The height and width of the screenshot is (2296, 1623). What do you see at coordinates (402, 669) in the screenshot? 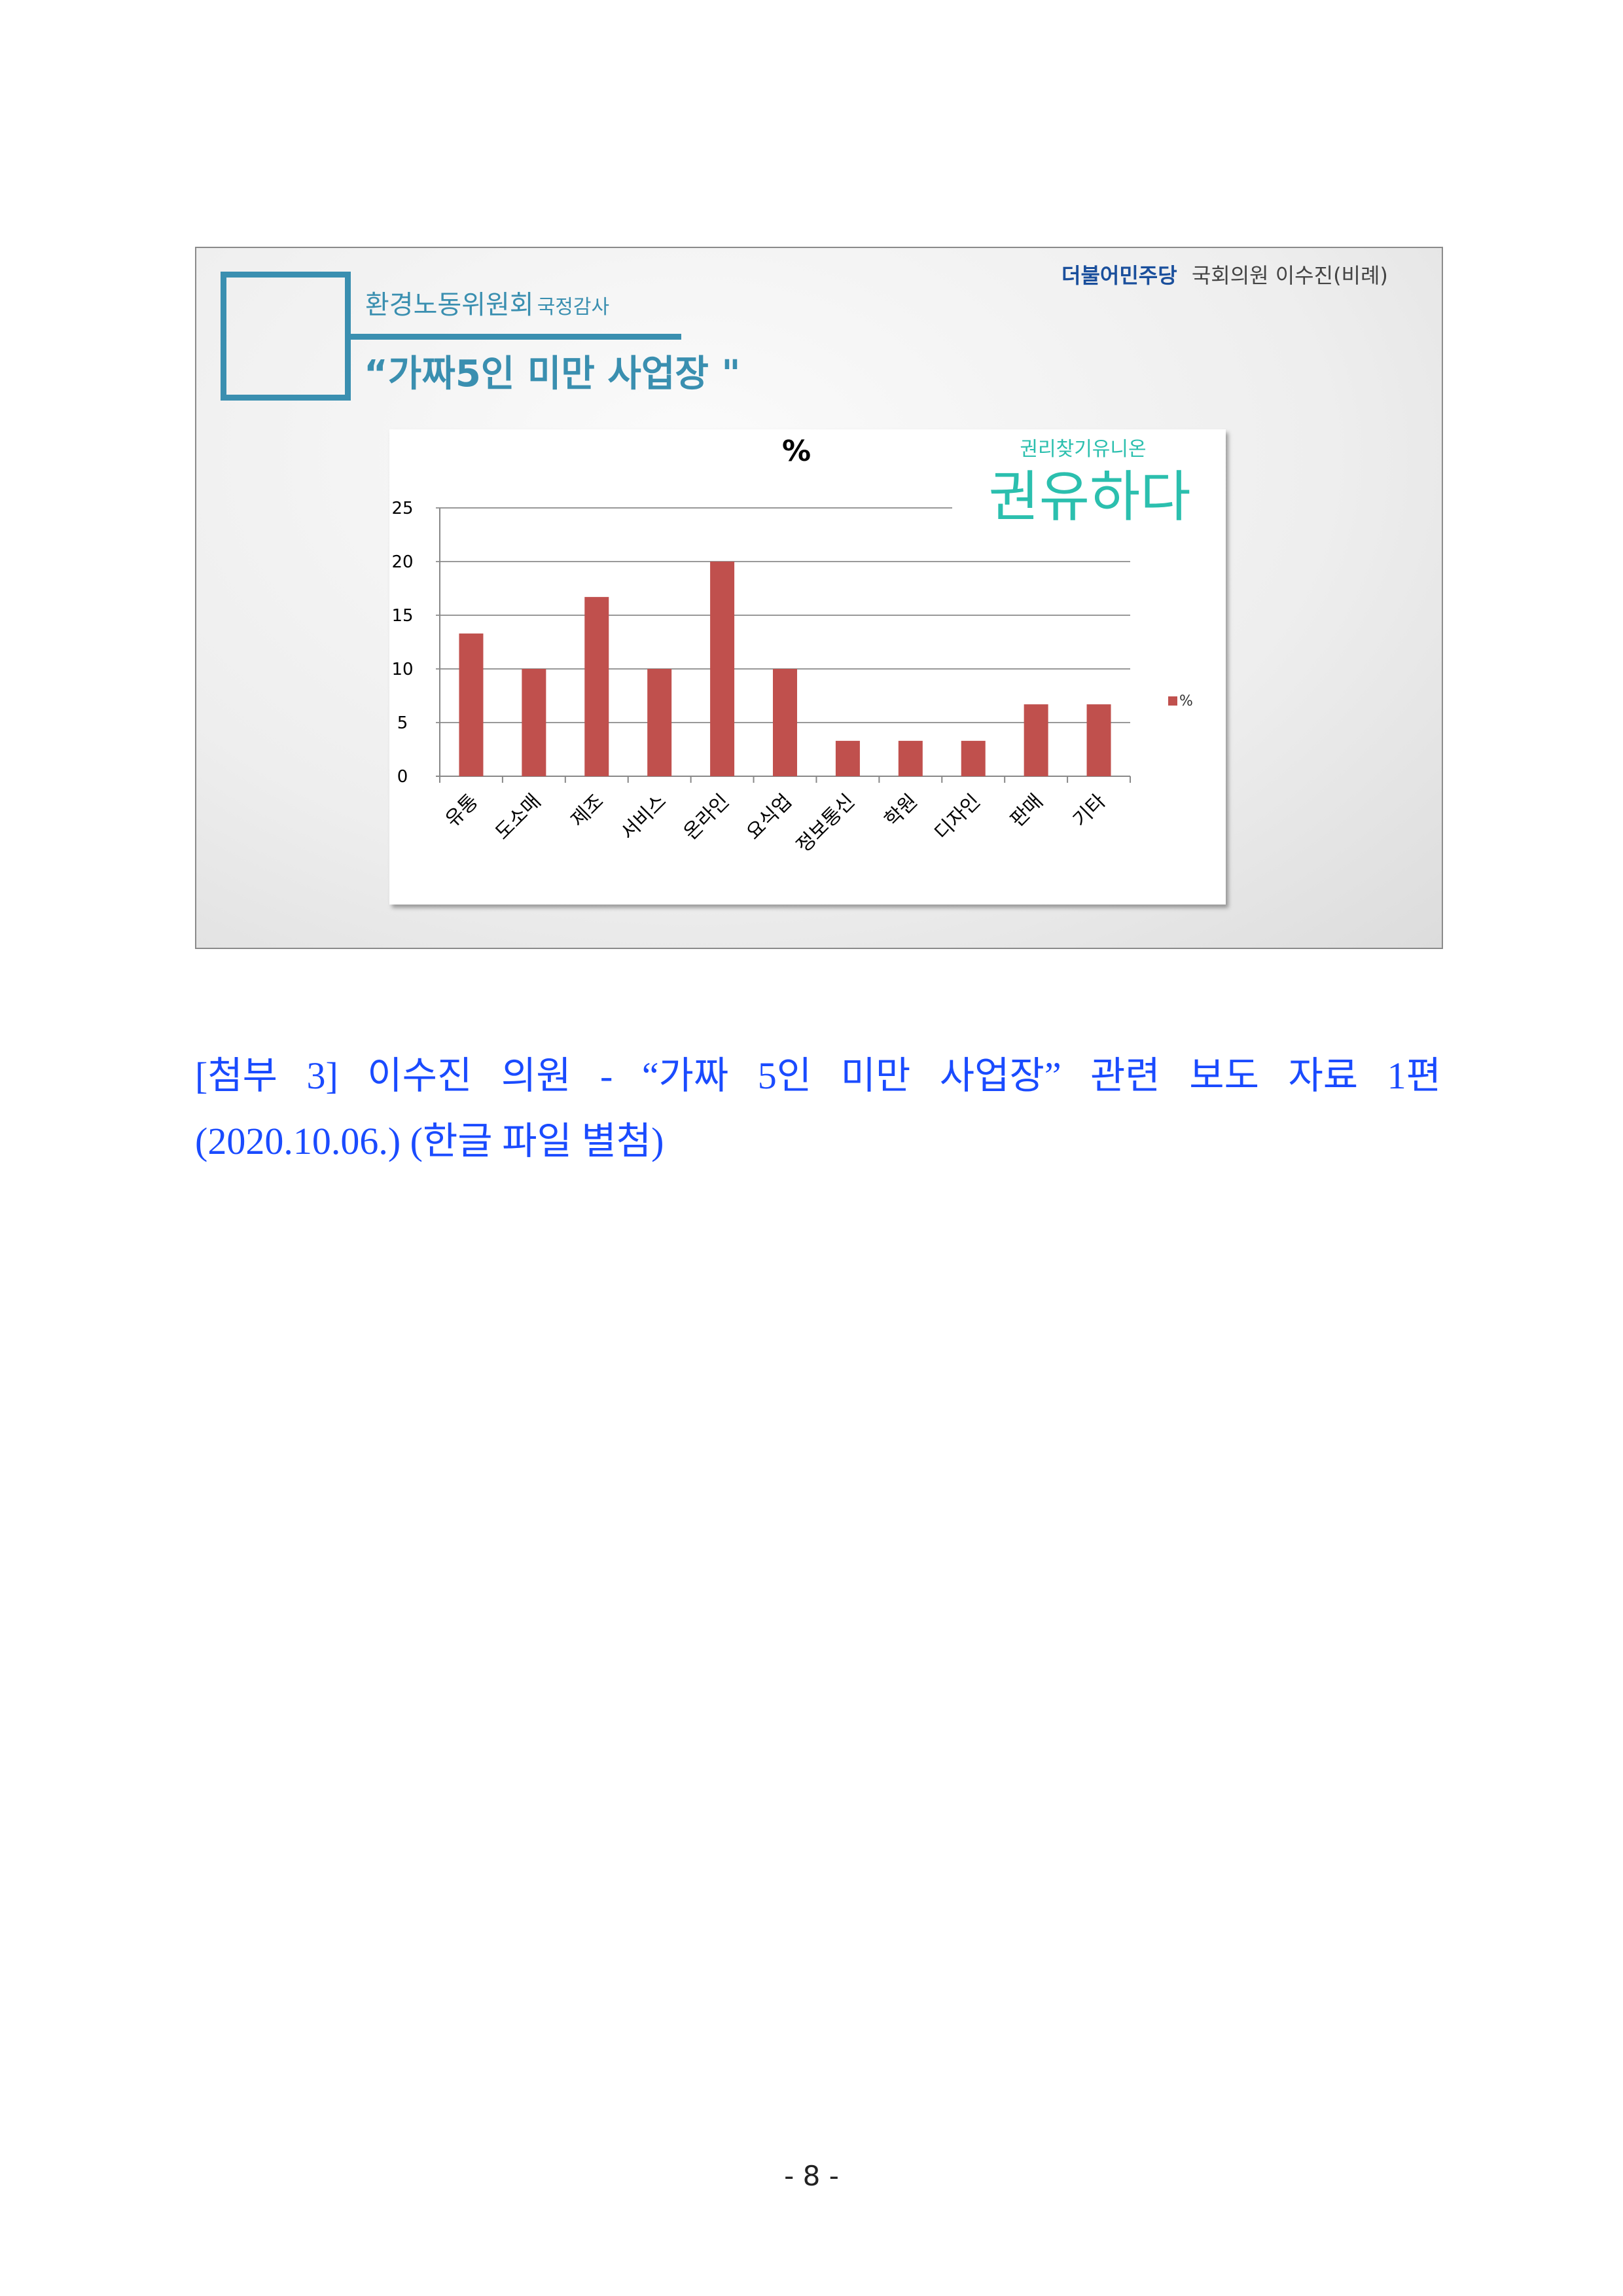
I see `y-tick-label: 10` at bounding box center [402, 669].